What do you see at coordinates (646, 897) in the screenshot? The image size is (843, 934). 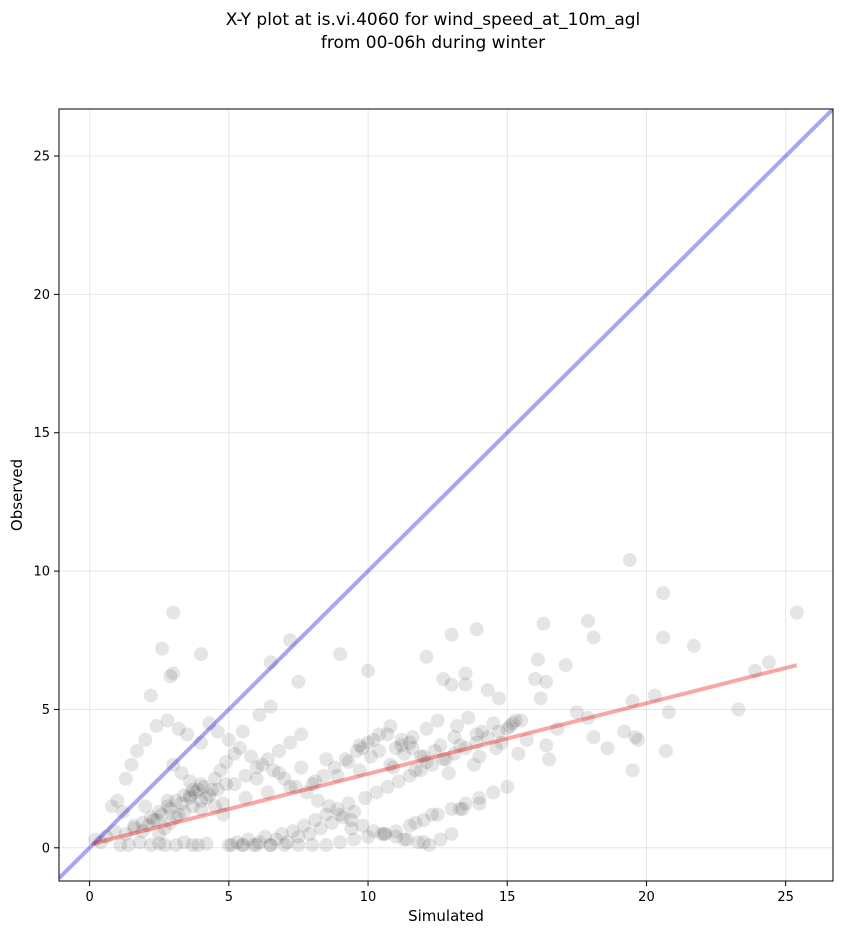 I see `x-tick-label-4: 20` at bounding box center [646, 897].